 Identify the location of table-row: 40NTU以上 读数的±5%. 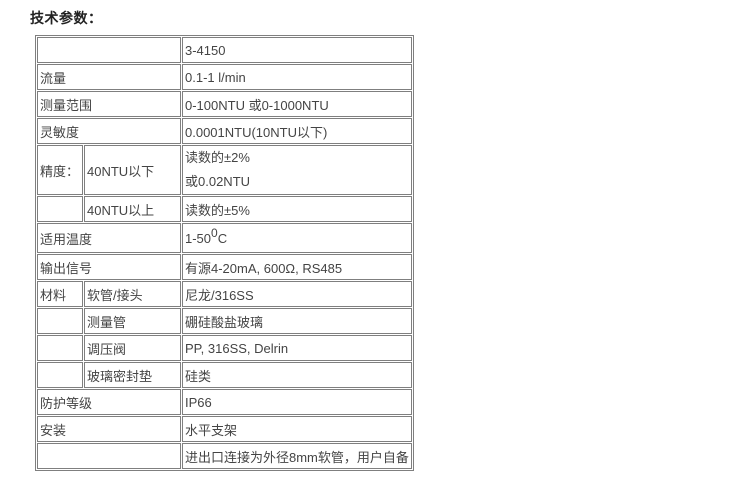
(224, 209).